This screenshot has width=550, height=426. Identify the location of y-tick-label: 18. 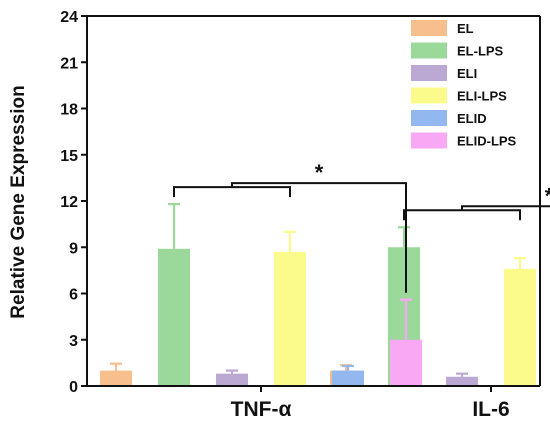
(69, 110).